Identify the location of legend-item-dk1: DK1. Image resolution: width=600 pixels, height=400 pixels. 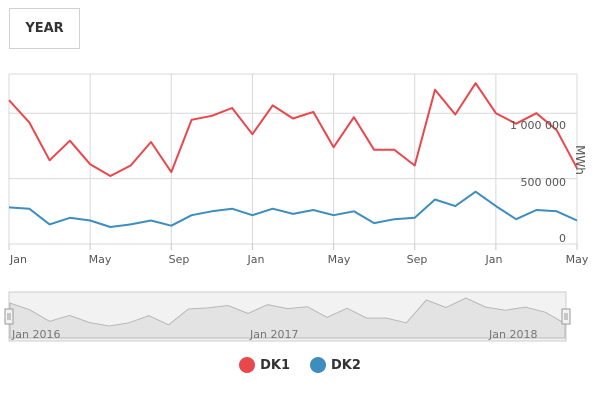
(264, 365).